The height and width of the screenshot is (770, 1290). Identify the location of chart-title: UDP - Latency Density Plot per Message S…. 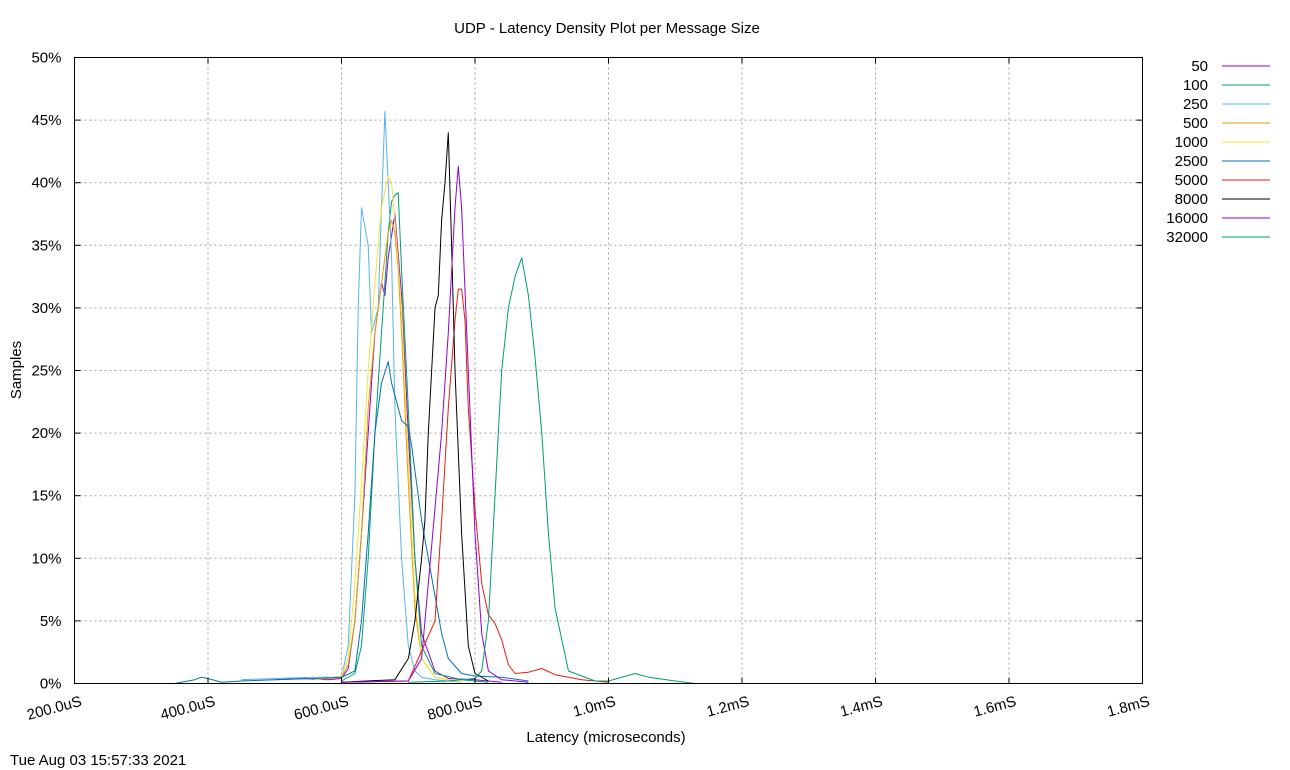
(607, 28).